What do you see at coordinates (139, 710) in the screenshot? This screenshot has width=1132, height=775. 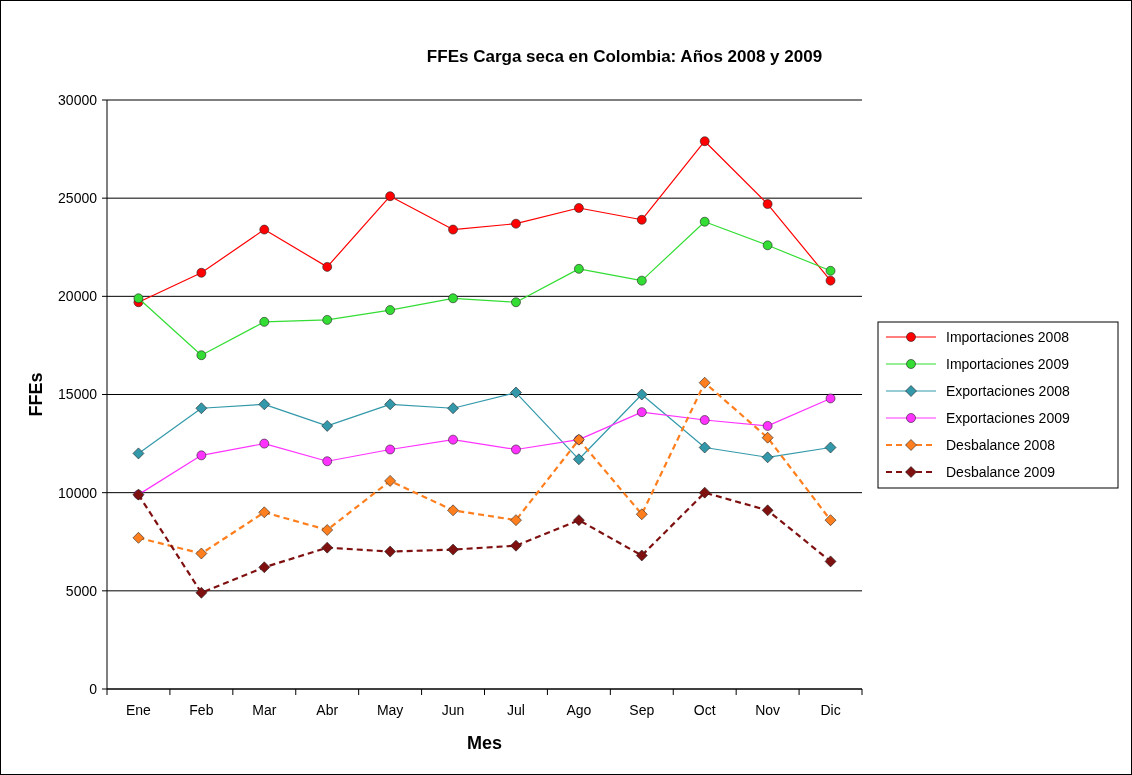 I see `x-tick-label: Ene` at bounding box center [139, 710].